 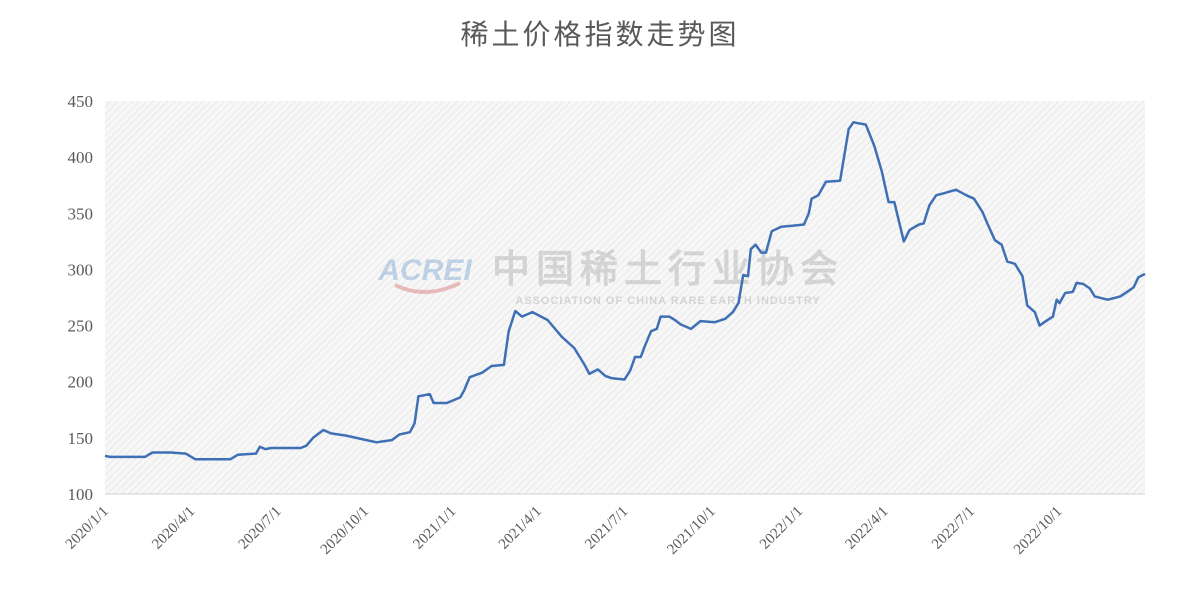 I want to click on watermark-logo: ACREI, so click(x=424, y=270).